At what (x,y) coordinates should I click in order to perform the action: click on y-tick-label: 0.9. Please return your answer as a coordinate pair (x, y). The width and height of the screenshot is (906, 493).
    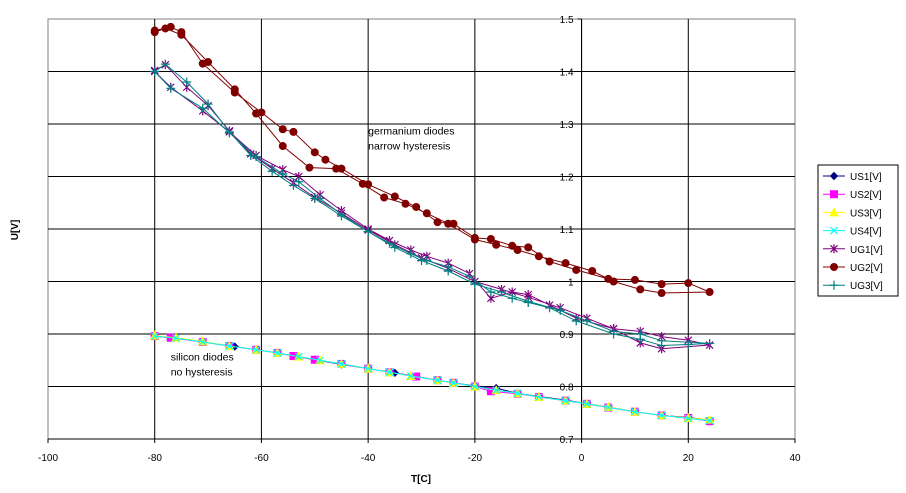
    Looking at the image, I should click on (567, 335).